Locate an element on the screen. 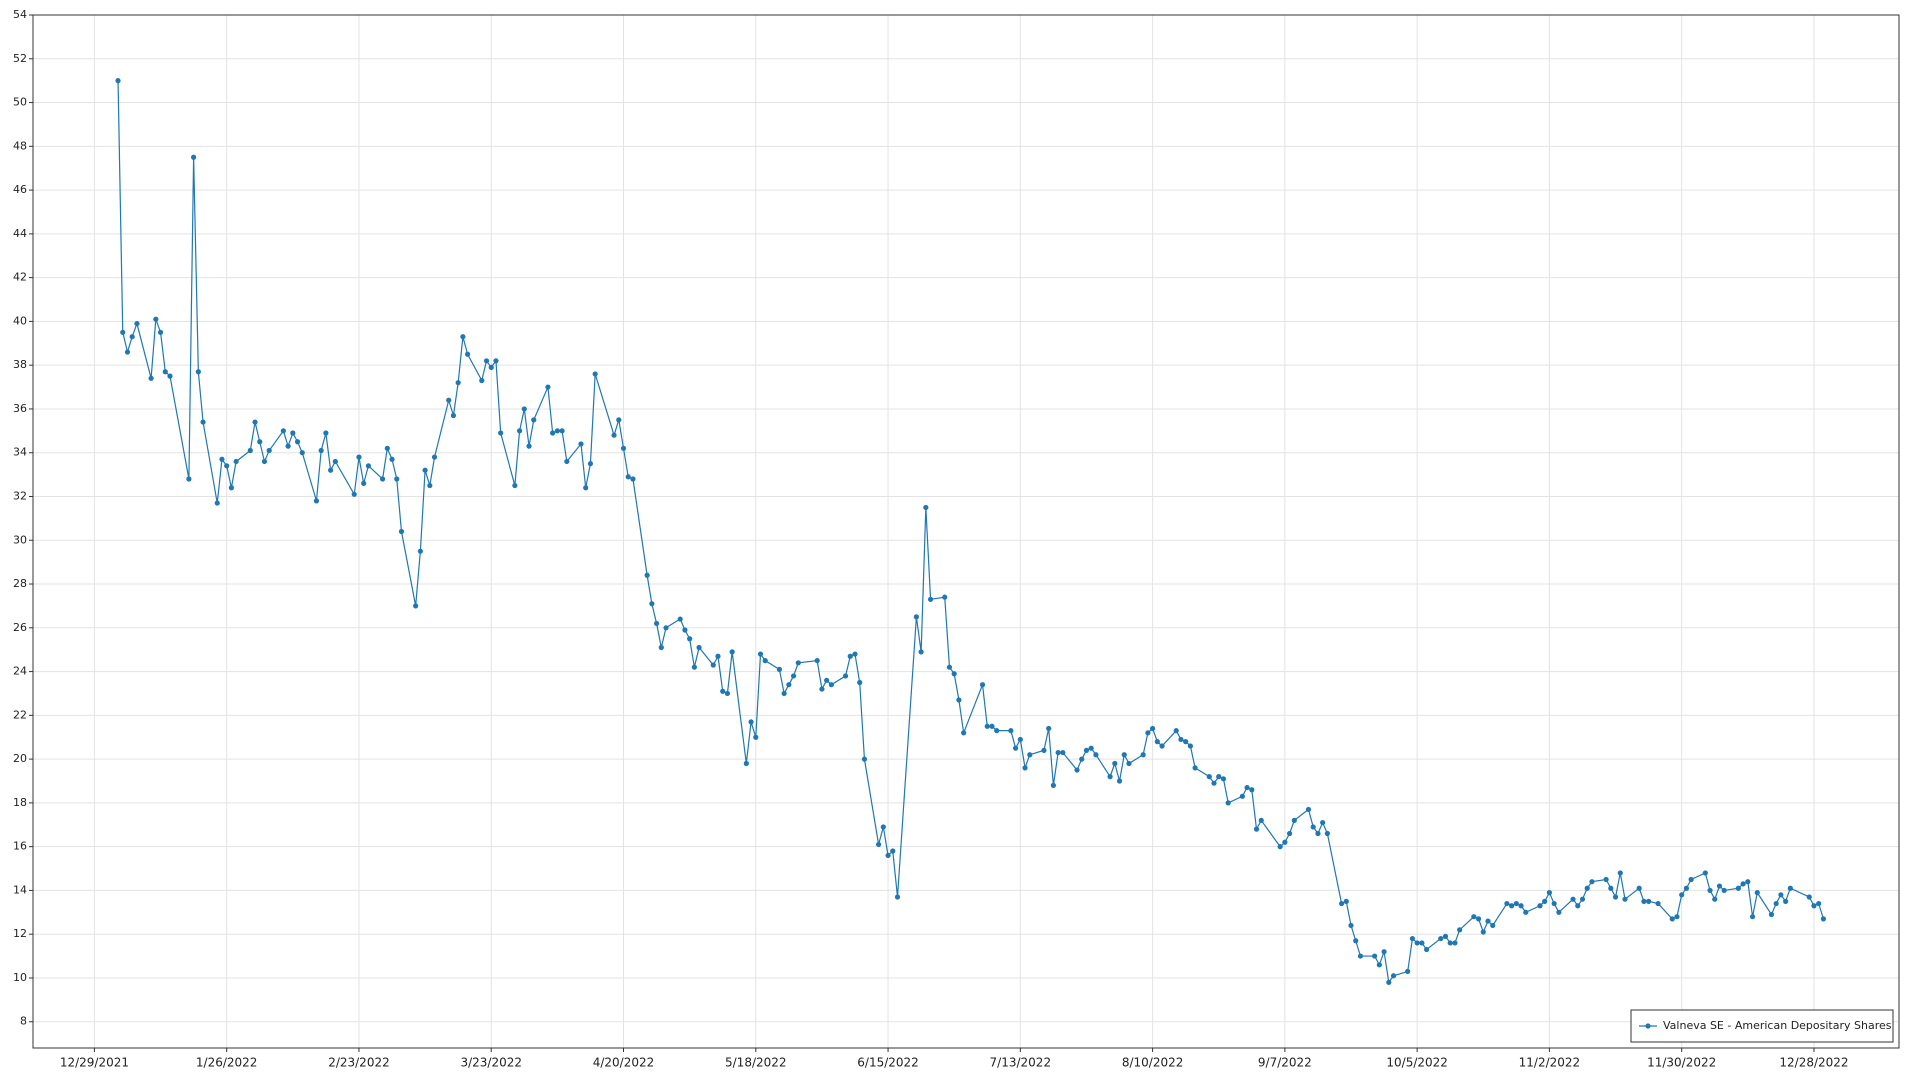 The image size is (1920, 1080). y-tick-label: 10 is located at coordinates (20, 977).